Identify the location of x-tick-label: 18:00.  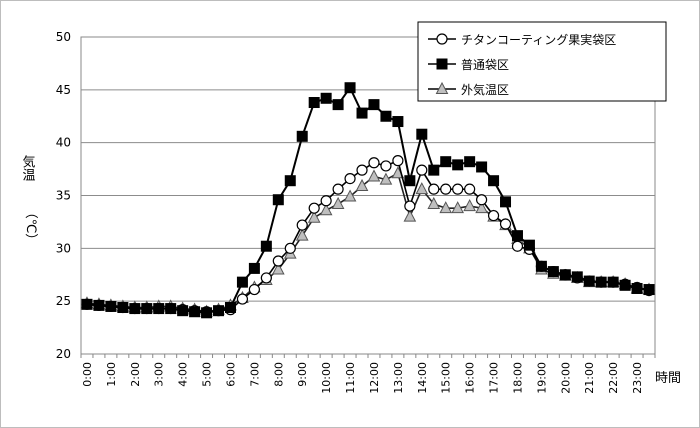
(517, 378).